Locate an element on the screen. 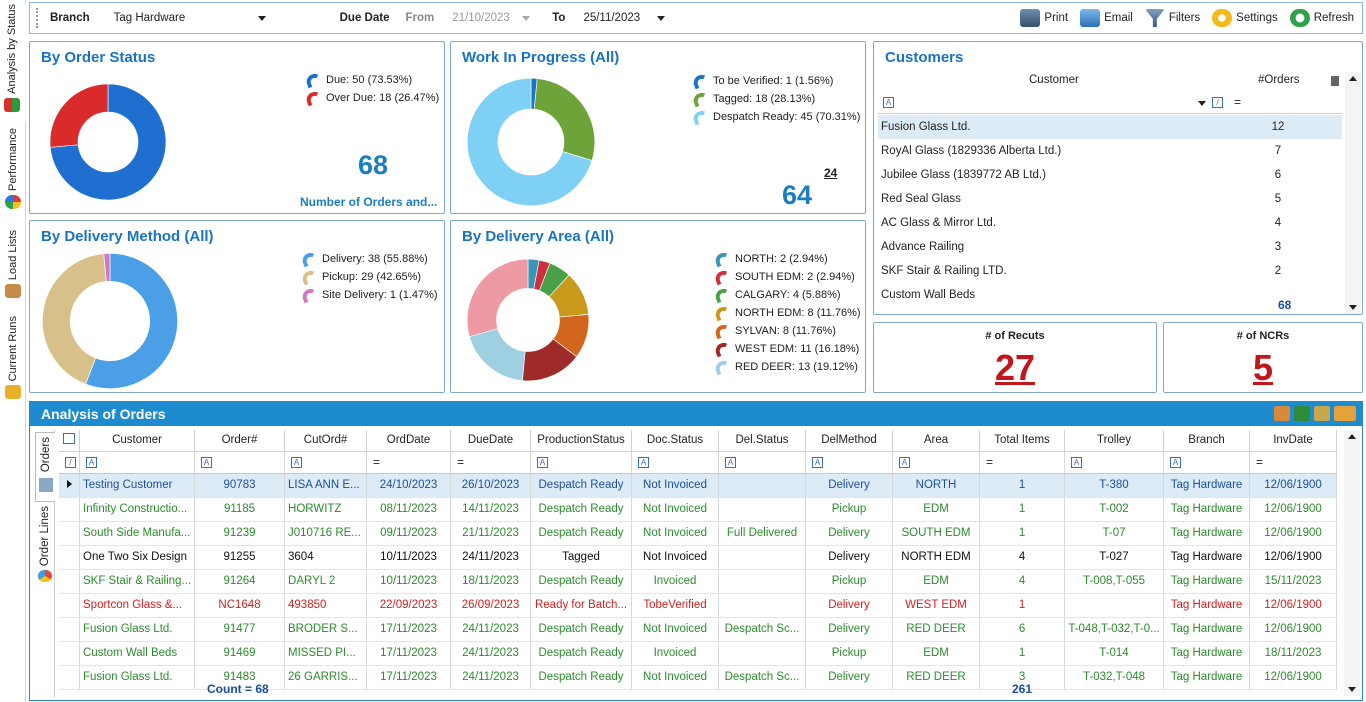 The height and width of the screenshot is (702, 1366). legend-item: WEST EDM: 11 (16.18%) is located at coordinates (787, 349).